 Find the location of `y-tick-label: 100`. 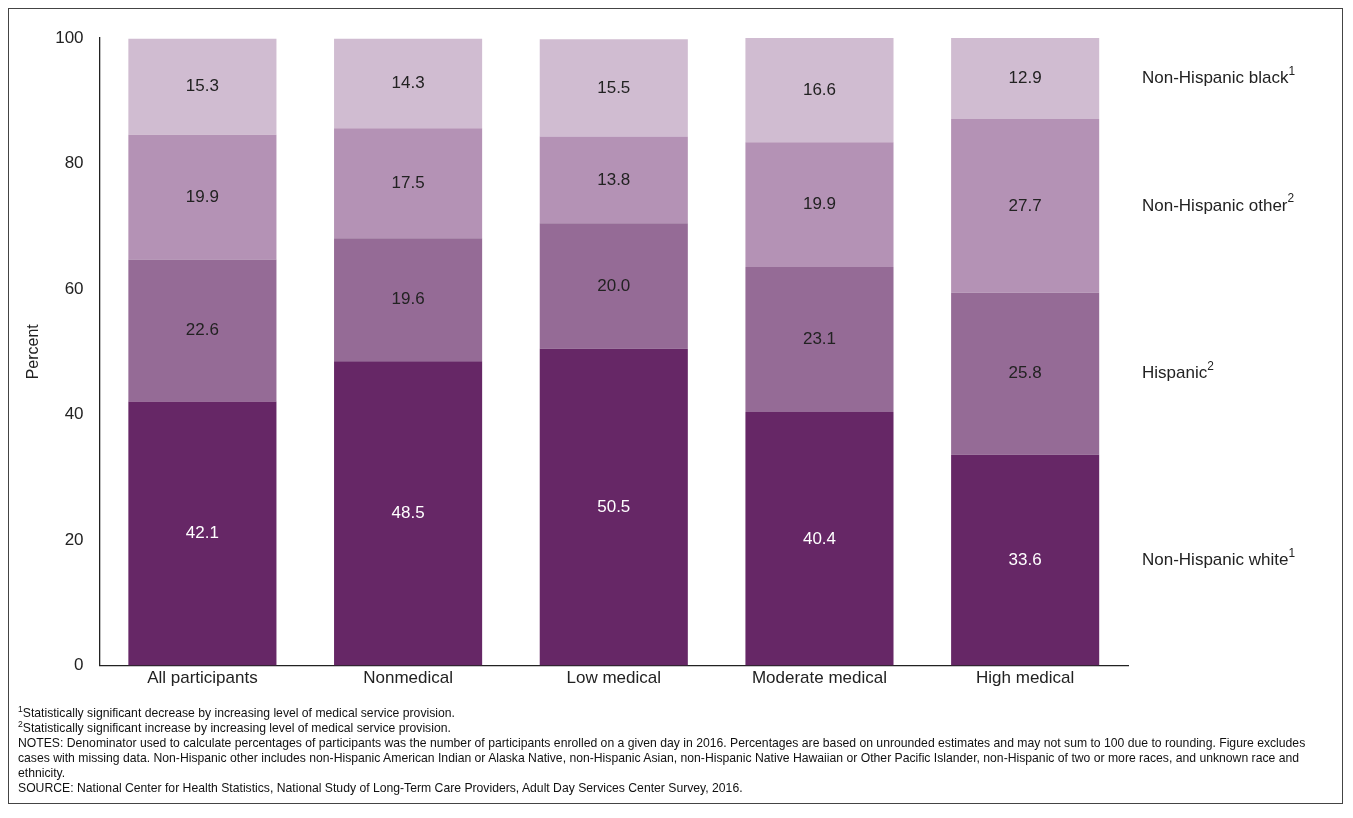

y-tick-label: 100 is located at coordinates (69, 37).